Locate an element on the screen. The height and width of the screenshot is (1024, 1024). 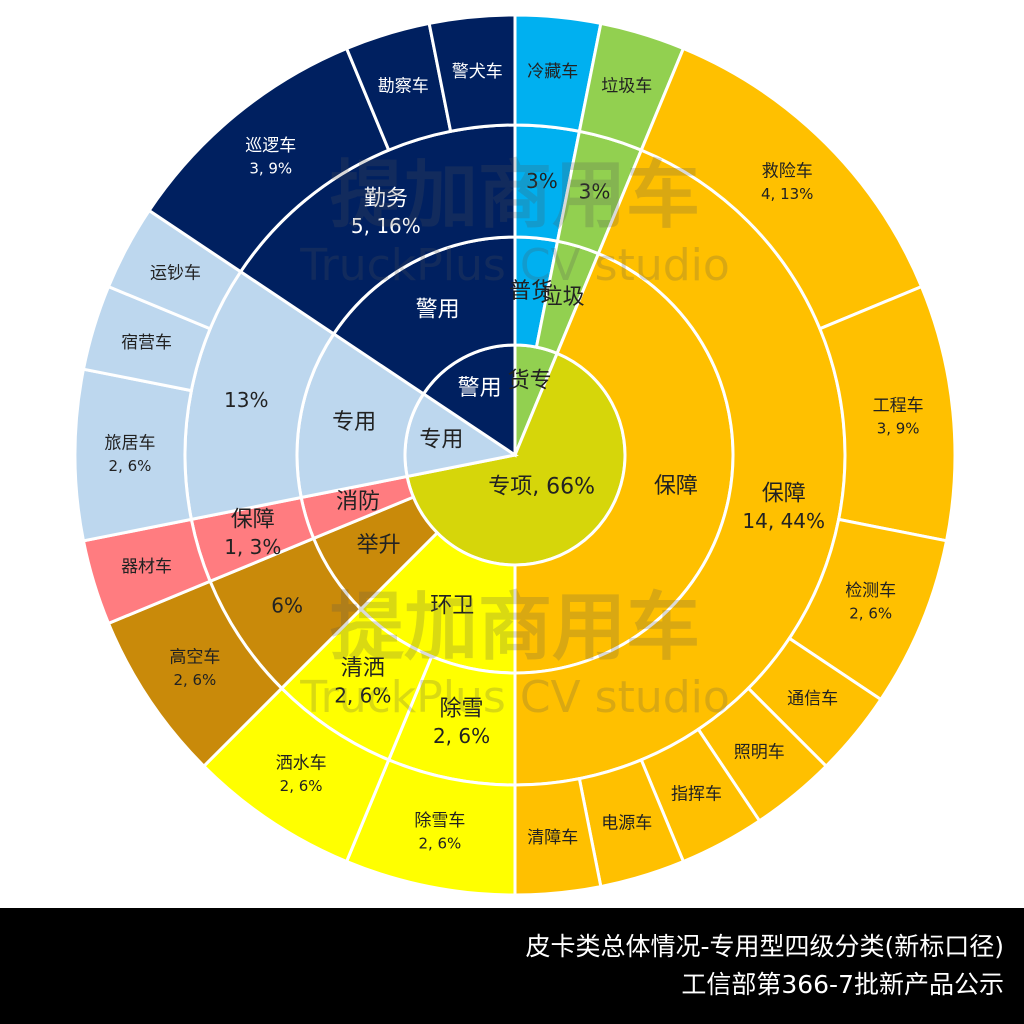
segment-name: 工程车 is located at coordinates (898, 406).